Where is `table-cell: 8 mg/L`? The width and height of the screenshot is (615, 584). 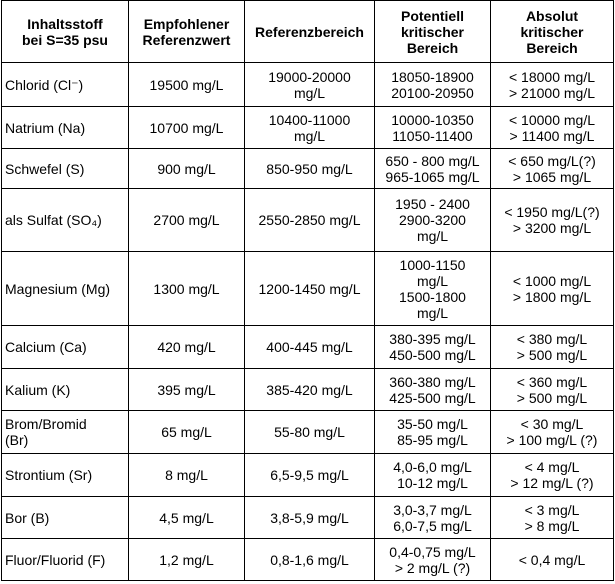 table-cell: 8 mg/L is located at coordinates (186, 475).